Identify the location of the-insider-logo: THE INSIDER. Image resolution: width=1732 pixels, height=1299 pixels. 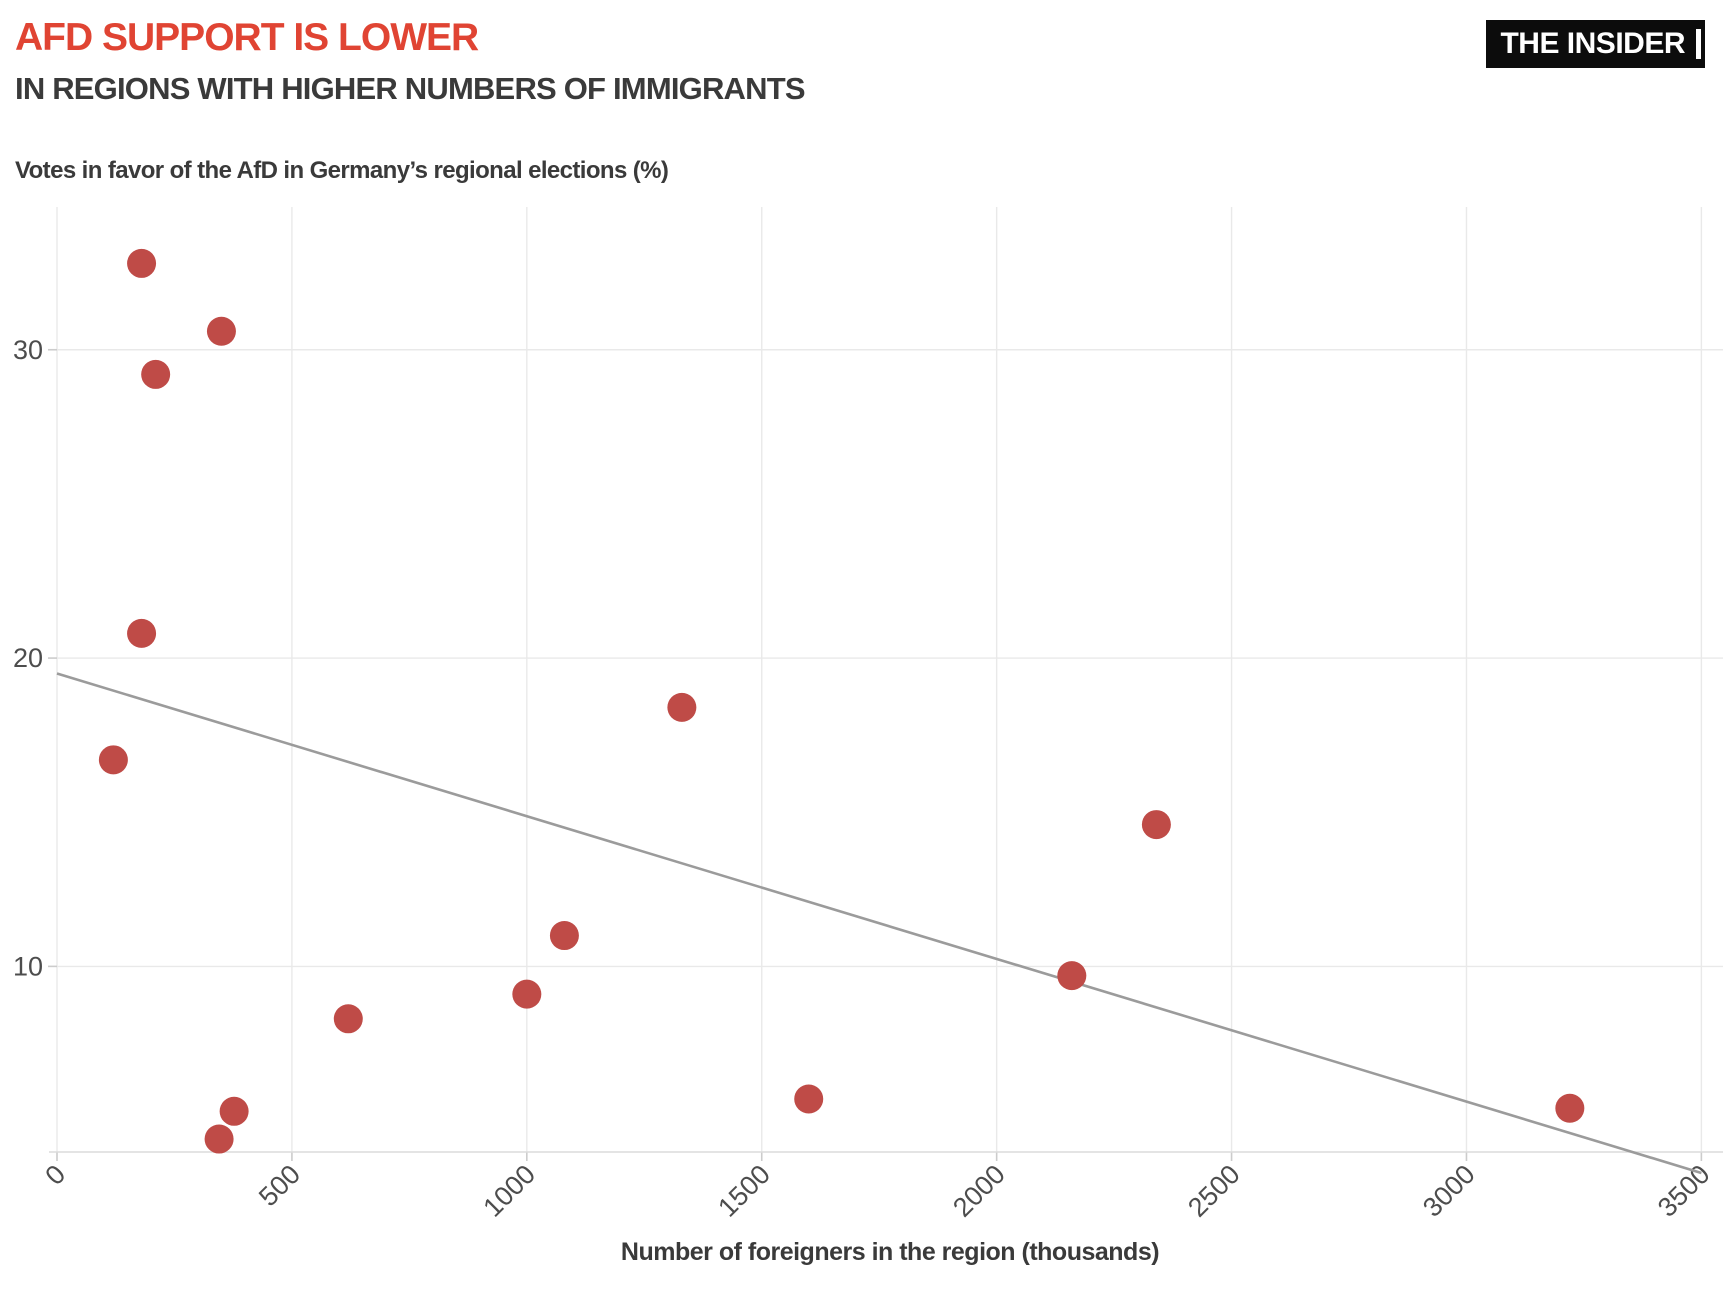
(1595, 44).